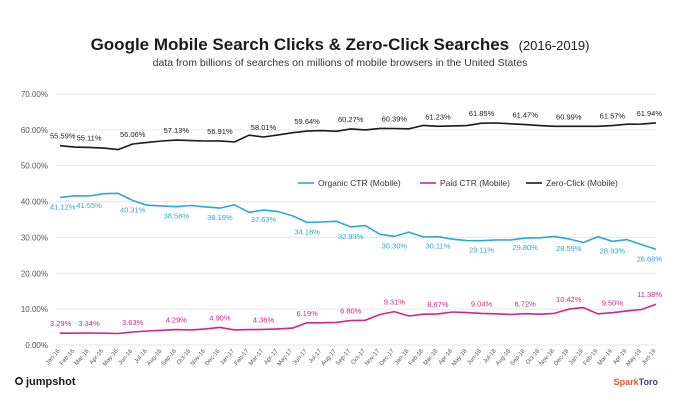 The height and width of the screenshot is (420, 680). What do you see at coordinates (307, 313) in the screenshot?
I see `data-label: 6.19%` at bounding box center [307, 313].